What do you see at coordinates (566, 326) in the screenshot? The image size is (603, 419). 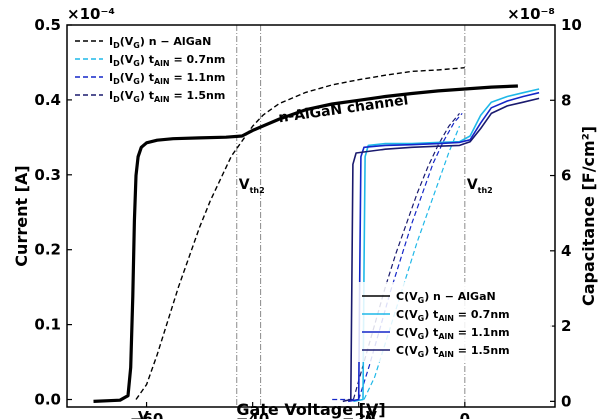 I see `y-right-tick-label-1: 2` at bounding box center [566, 326].